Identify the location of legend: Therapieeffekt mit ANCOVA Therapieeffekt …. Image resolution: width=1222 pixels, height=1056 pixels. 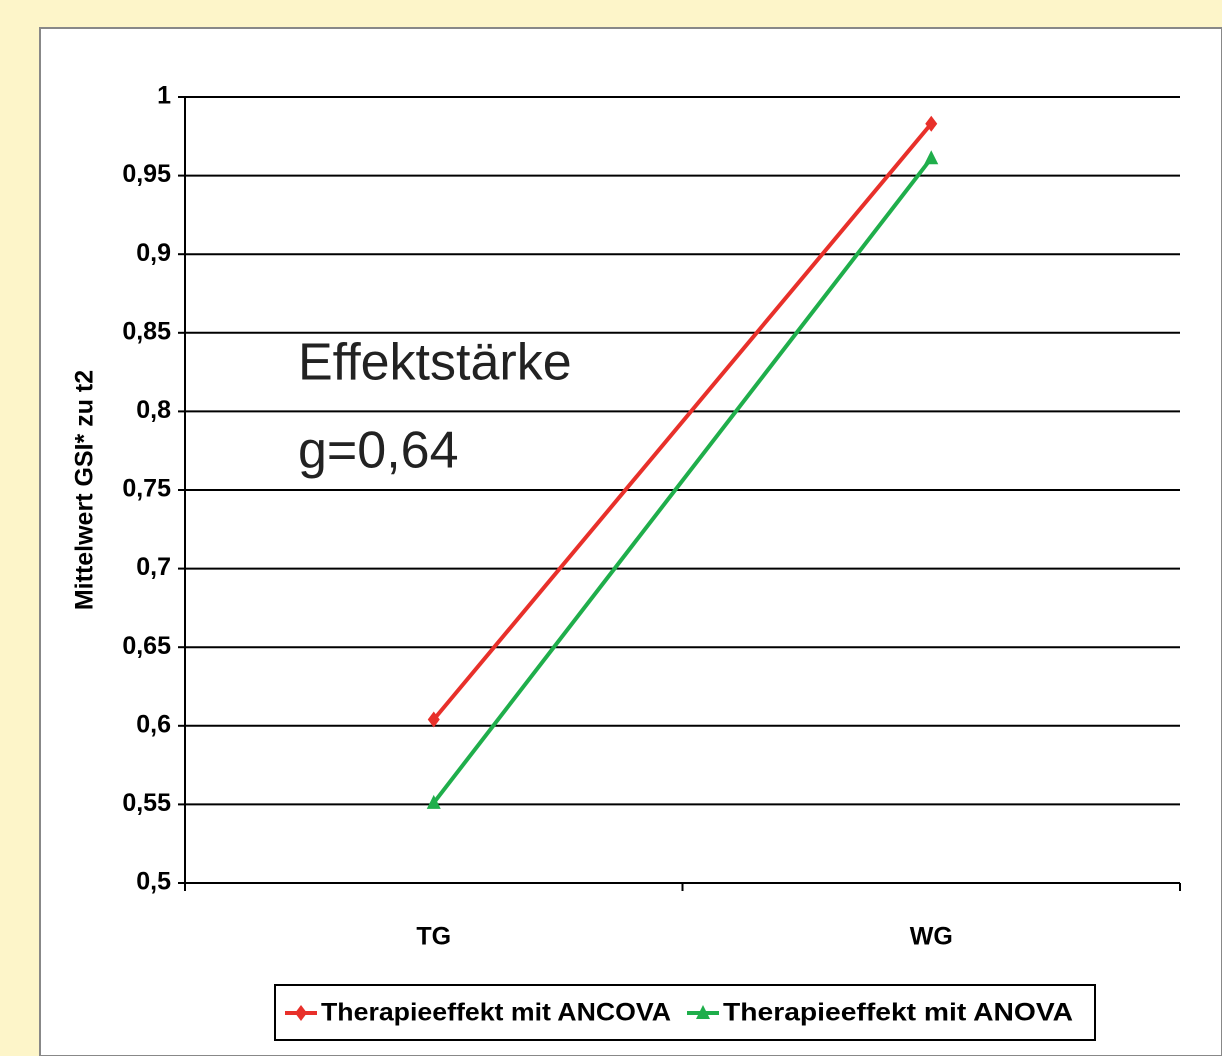
(685, 1012).